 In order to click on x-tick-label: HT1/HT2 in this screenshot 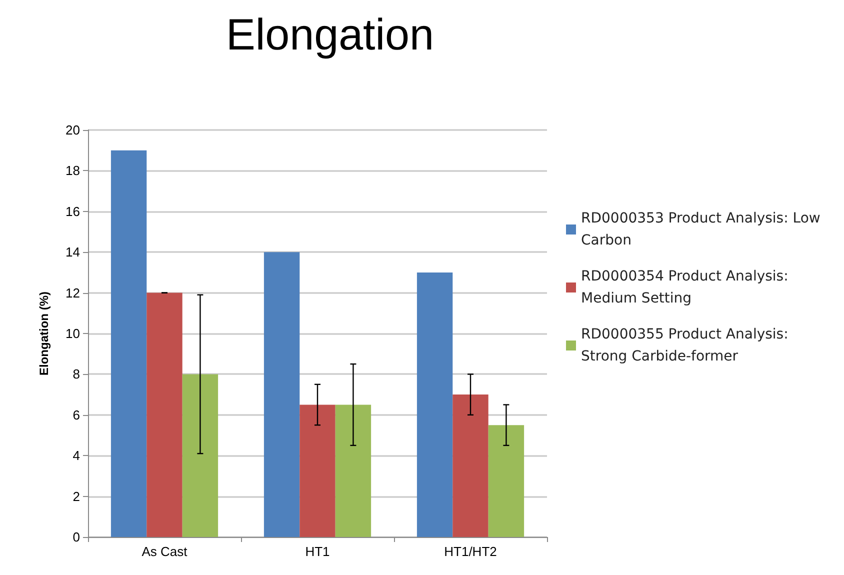, I will do `click(470, 551)`.